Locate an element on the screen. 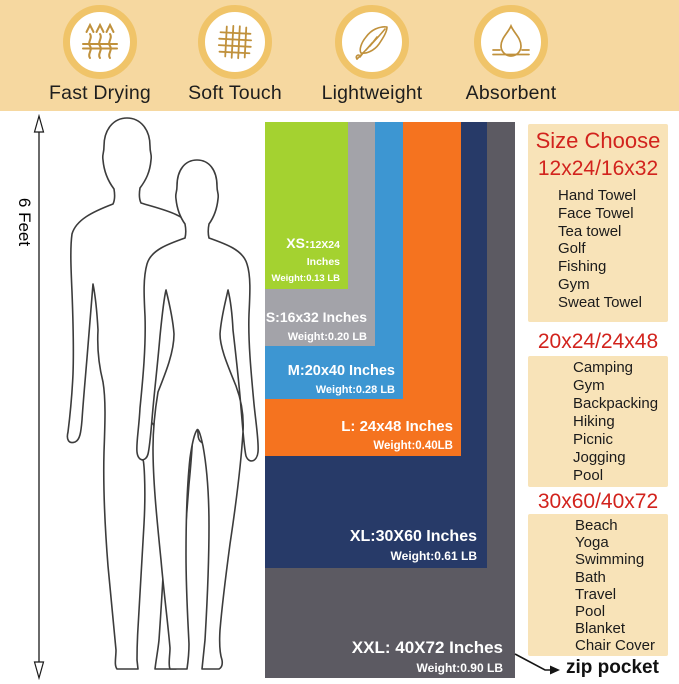 Image resolution: width=679 pixels, height=684 pixels. guide-item: Yoga is located at coordinates (592, 543).